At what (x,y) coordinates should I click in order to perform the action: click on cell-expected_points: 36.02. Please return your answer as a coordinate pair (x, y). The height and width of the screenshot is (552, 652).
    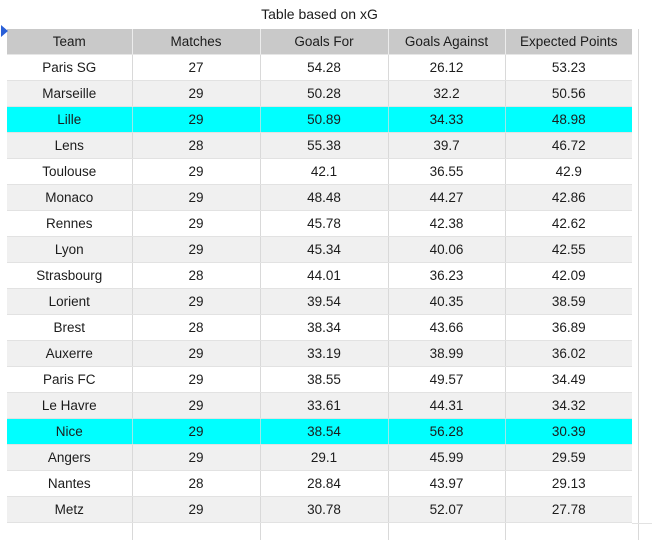
    Looking at the image, I should click on (568, 353).